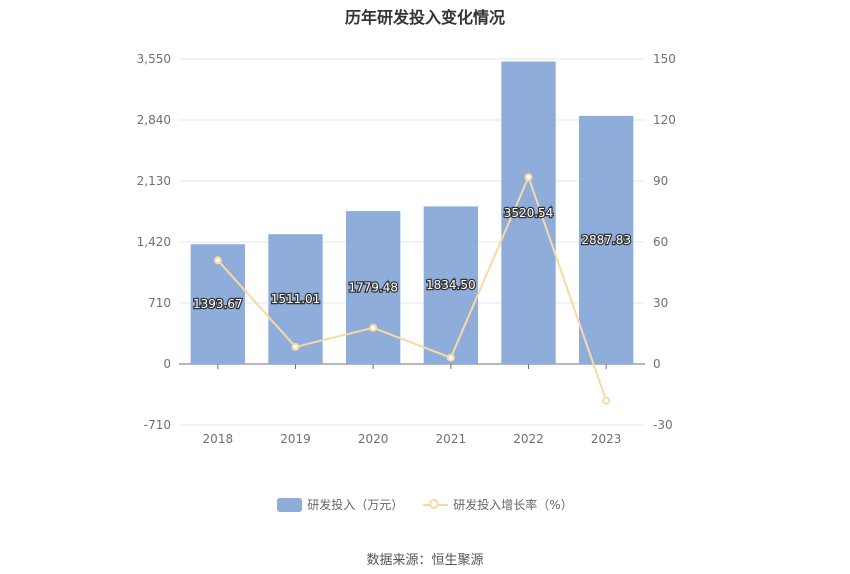  I want to click on y-right-tick-label: 60, so click(660, 242).